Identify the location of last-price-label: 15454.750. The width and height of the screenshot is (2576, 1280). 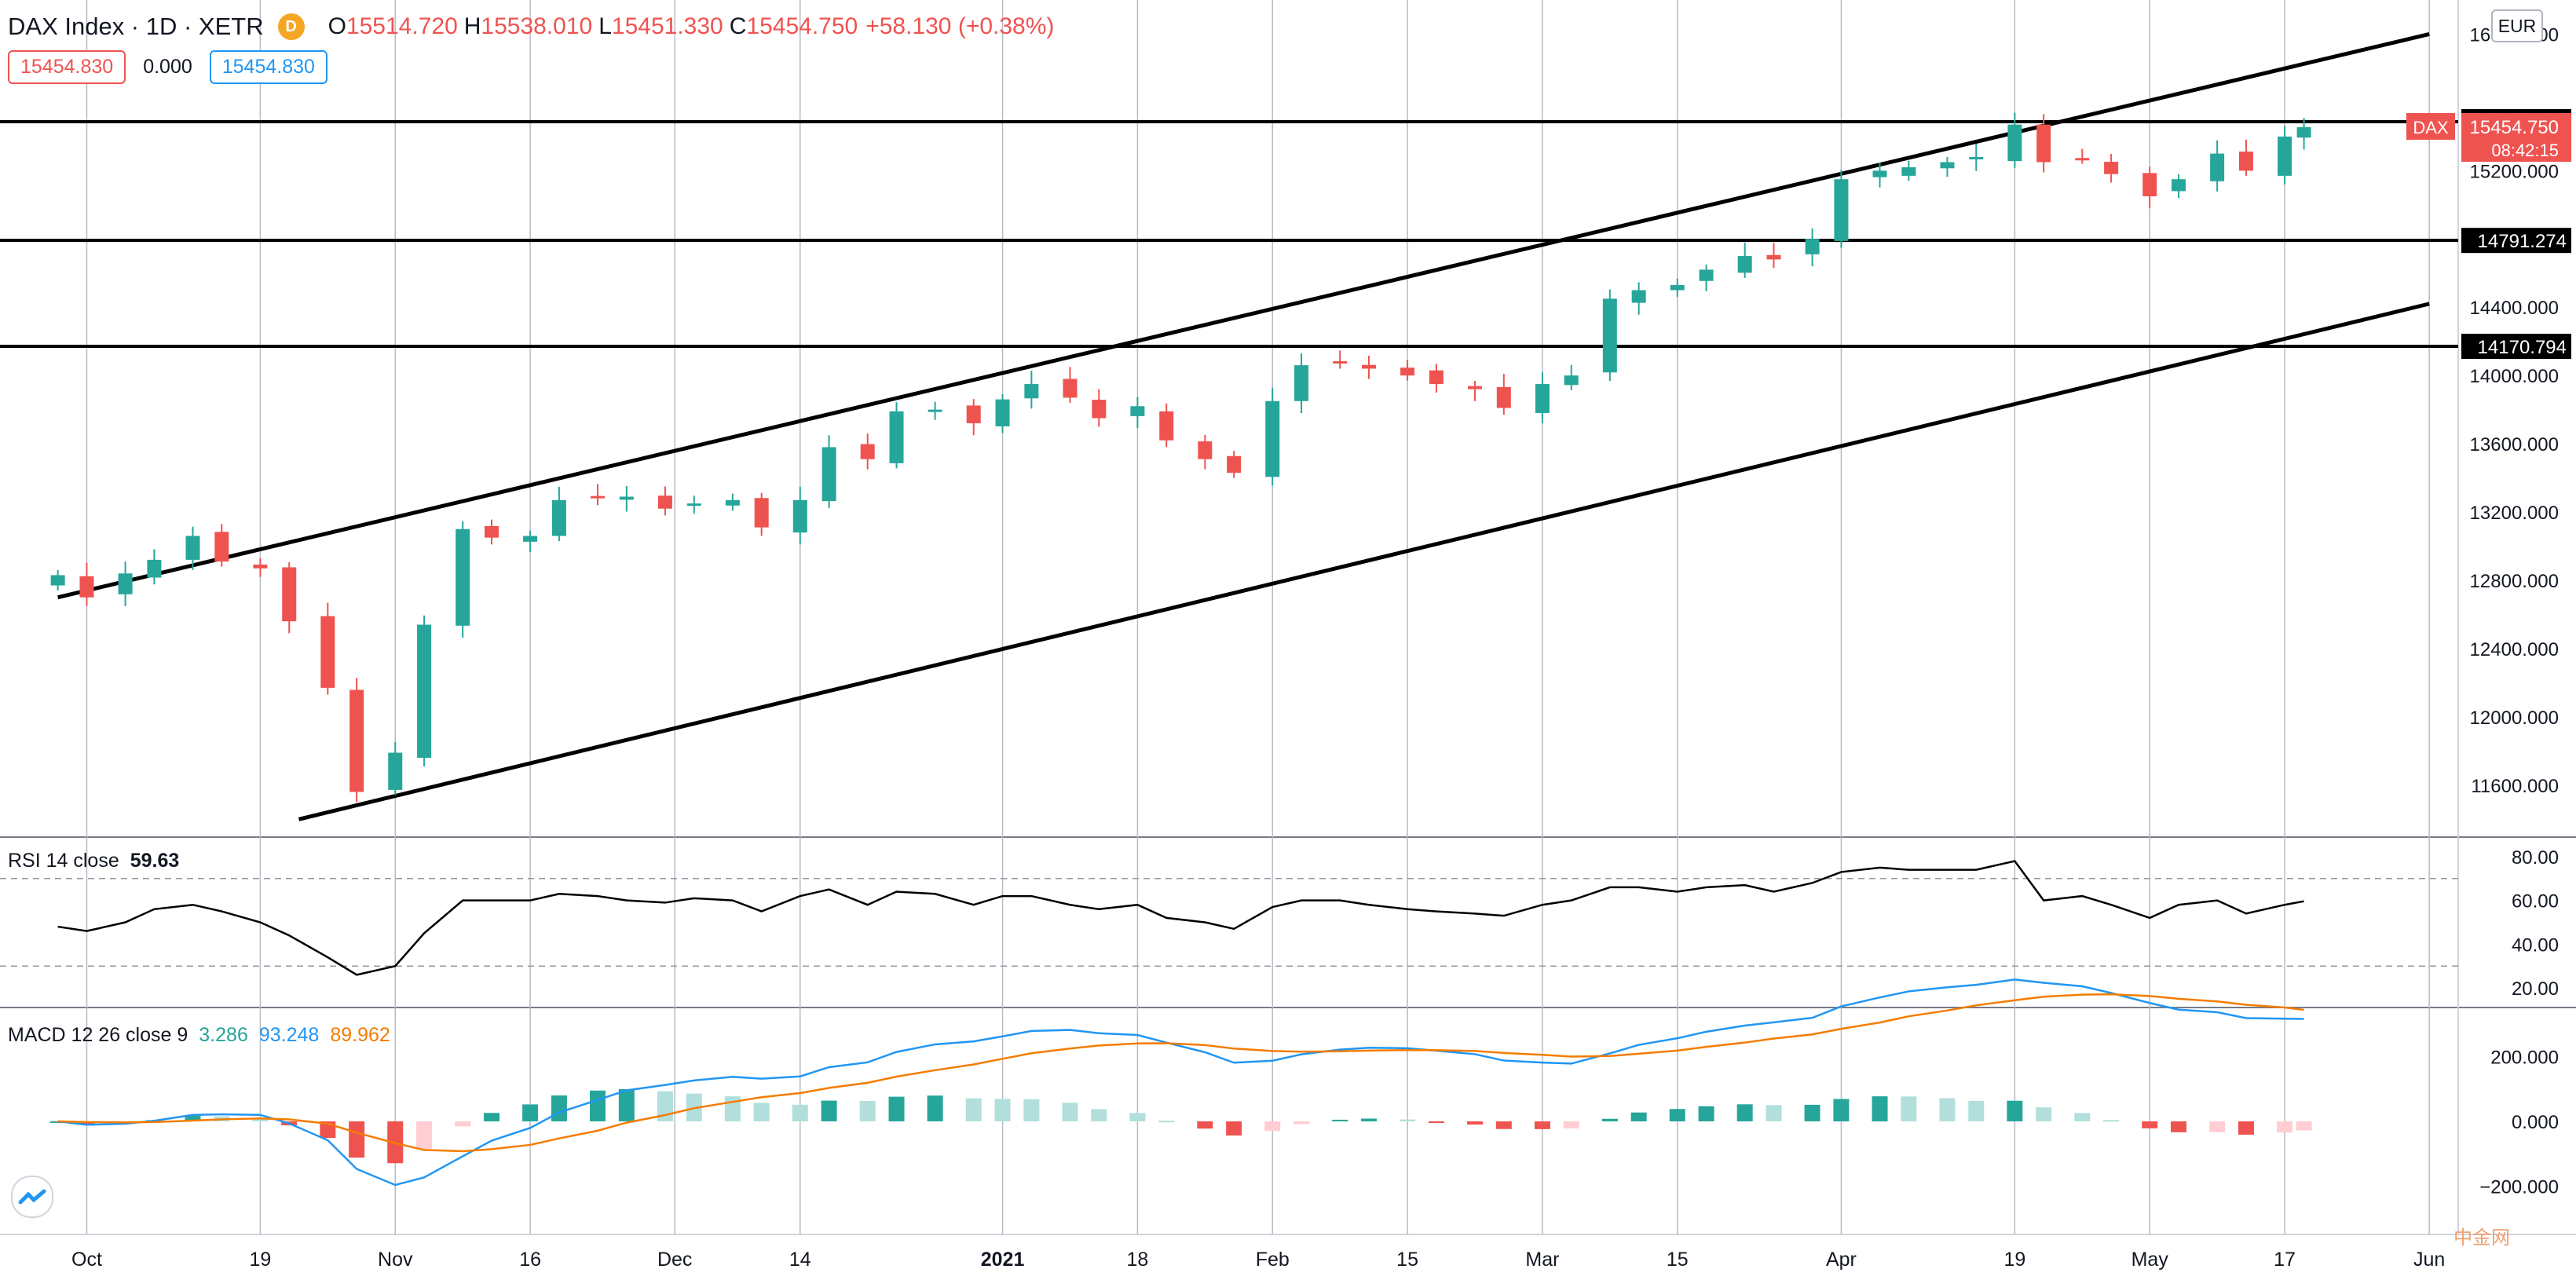
(2515, 127).